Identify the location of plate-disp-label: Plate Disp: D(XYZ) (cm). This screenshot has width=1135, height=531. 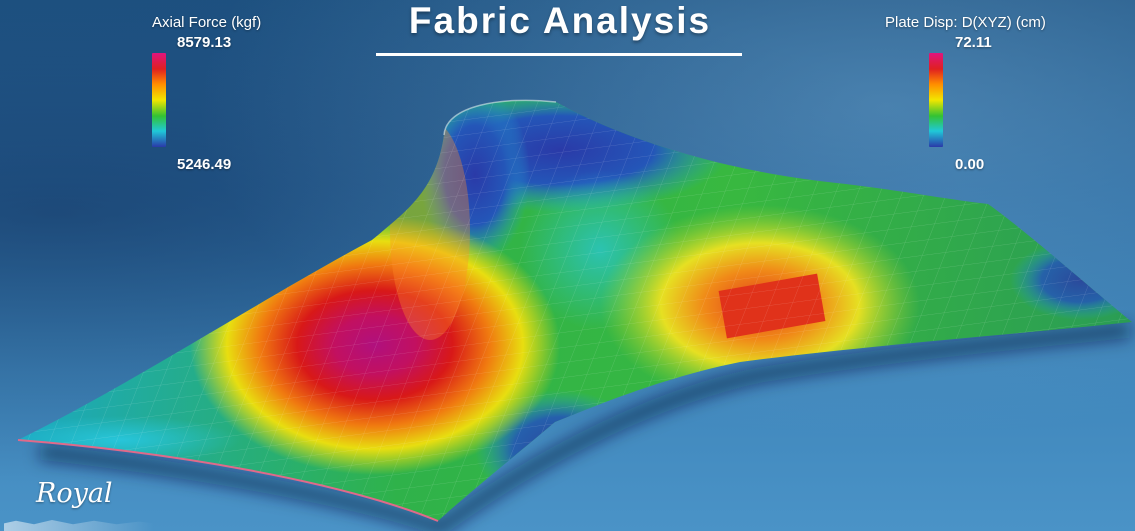
(965, 22).